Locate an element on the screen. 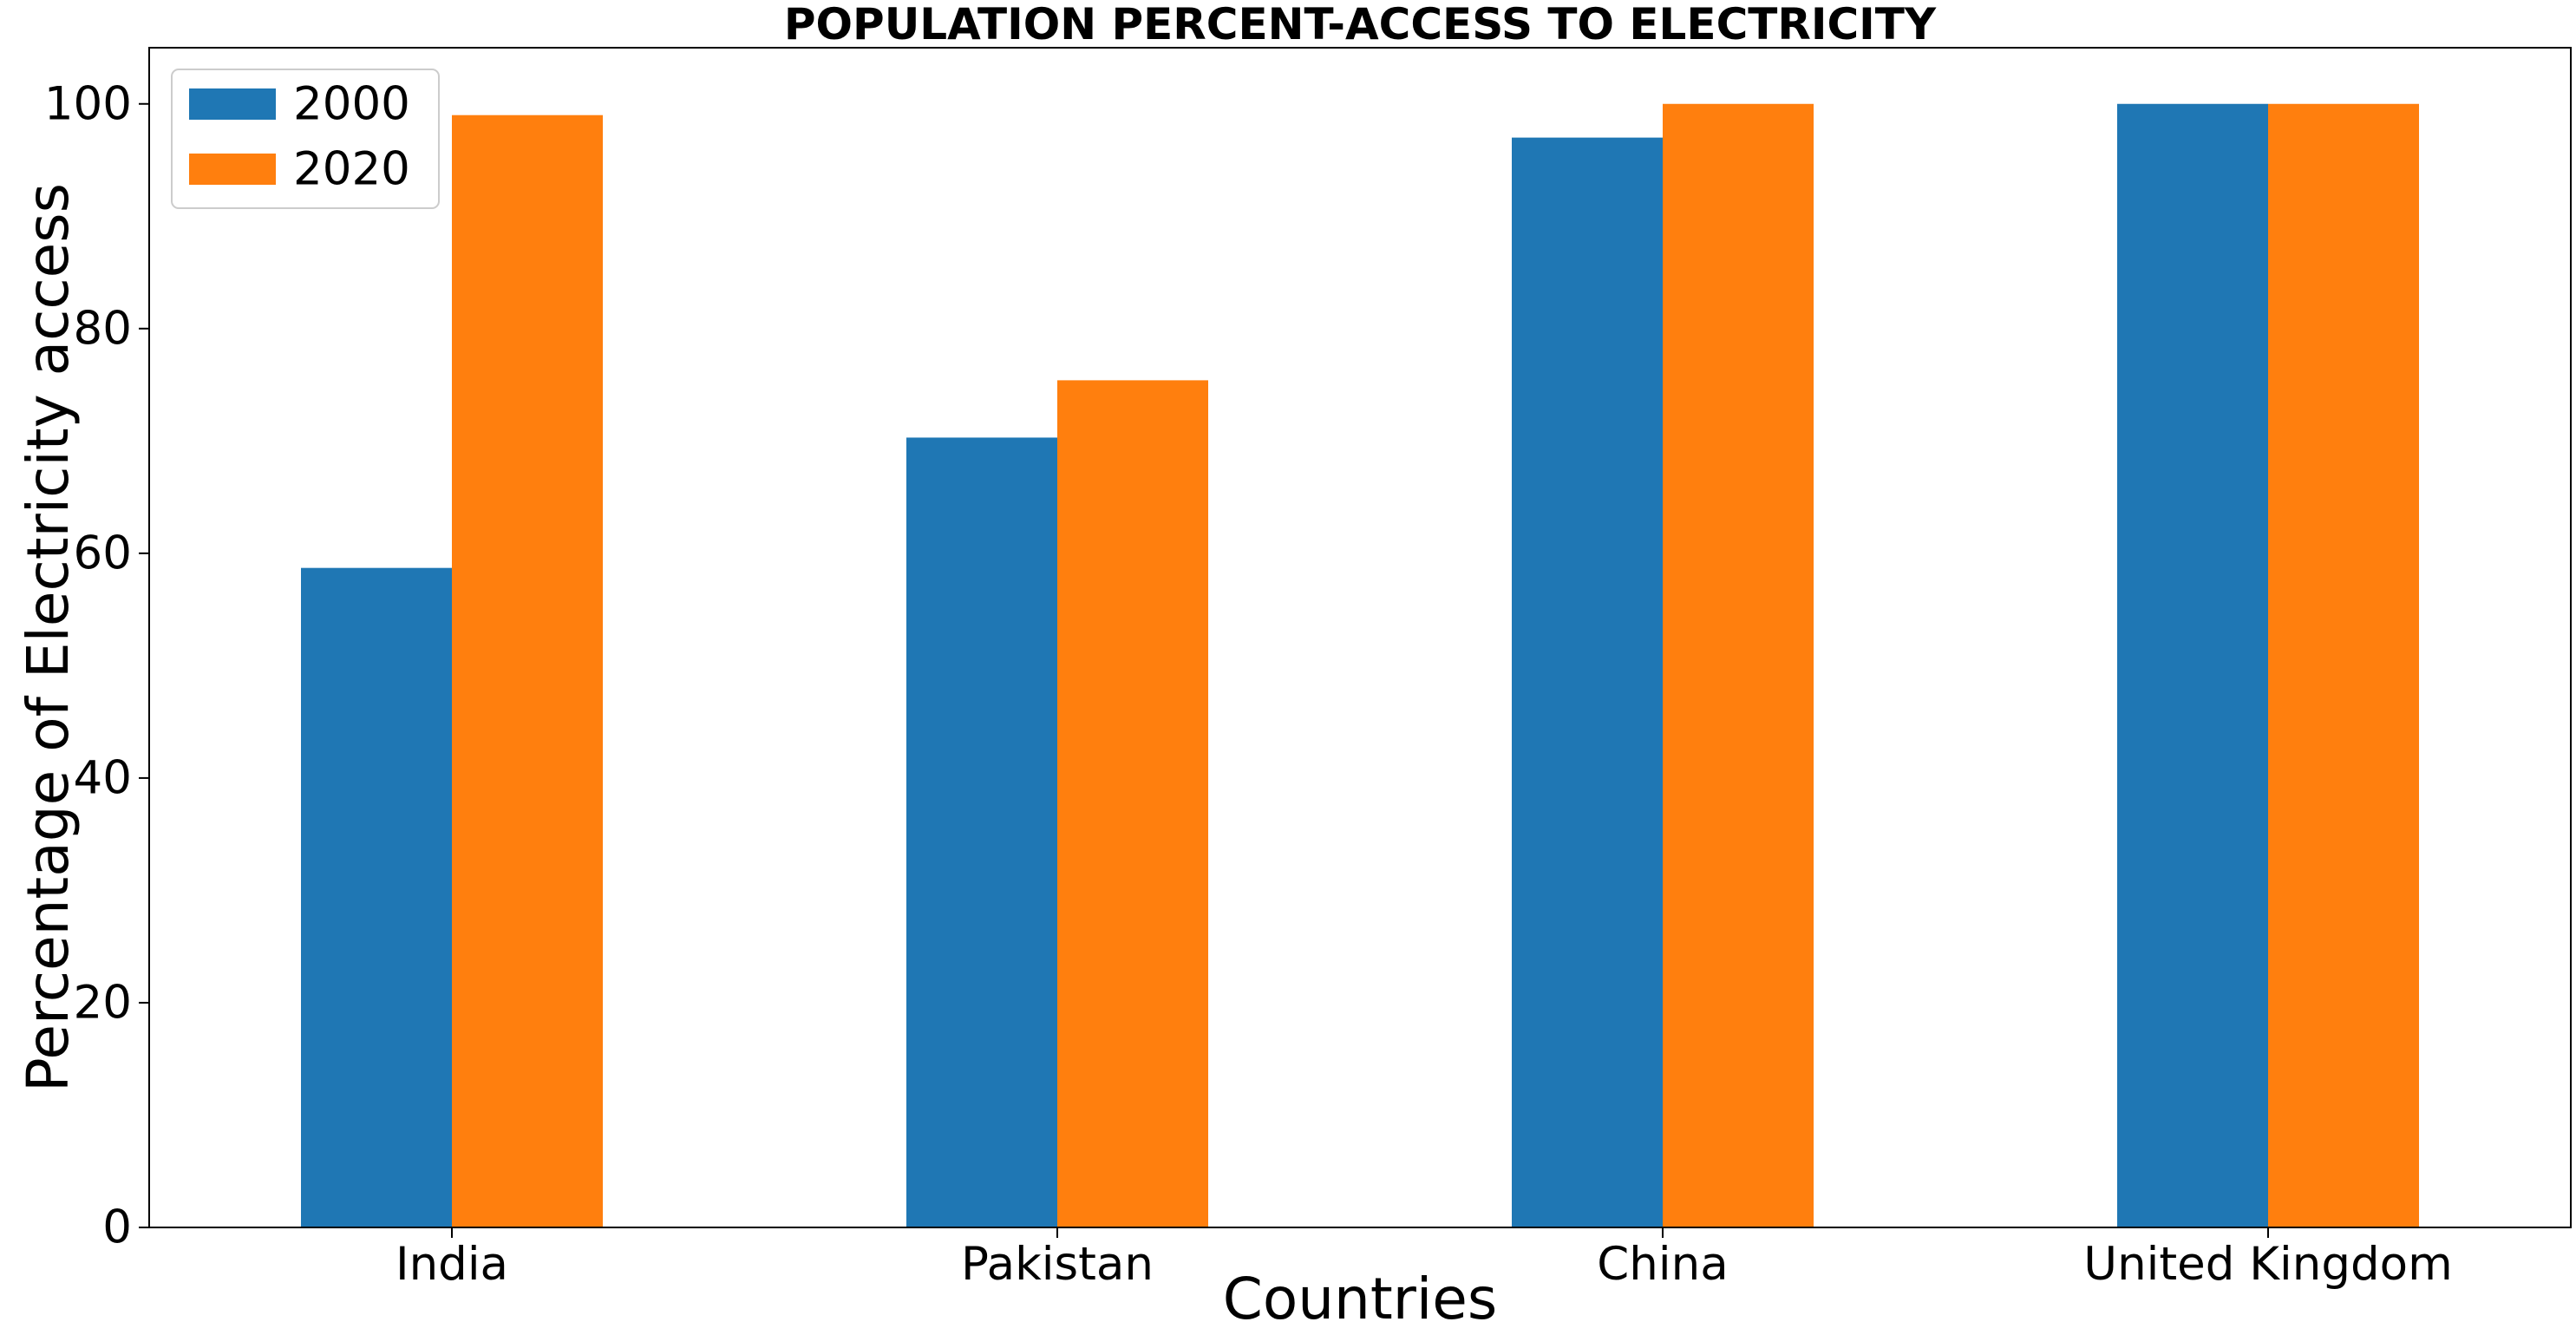  y-tick-label: 40 is located at coordinates (103, 777).